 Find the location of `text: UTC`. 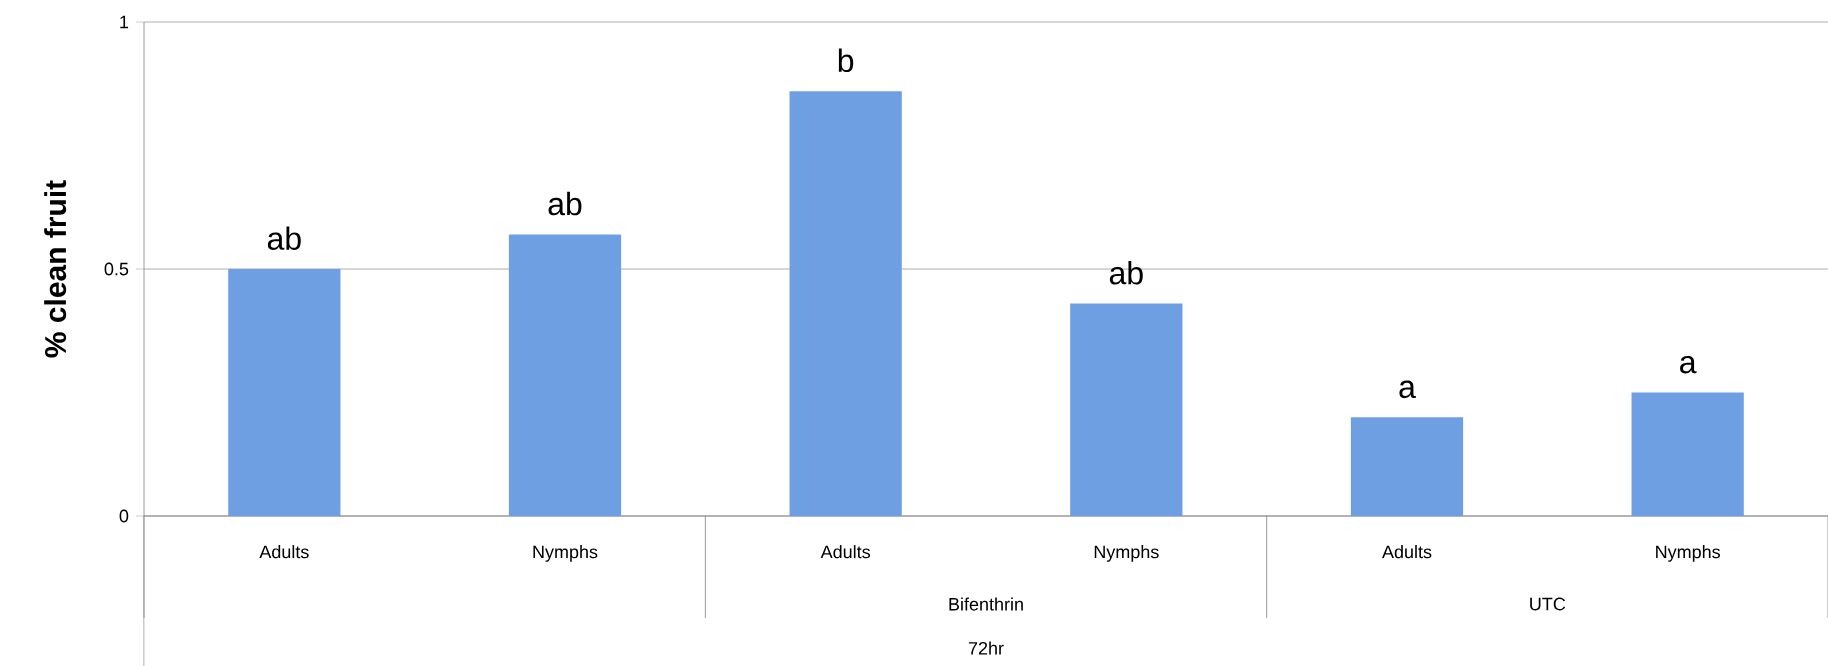

text: UTC is located at coordinates (1548, 604).